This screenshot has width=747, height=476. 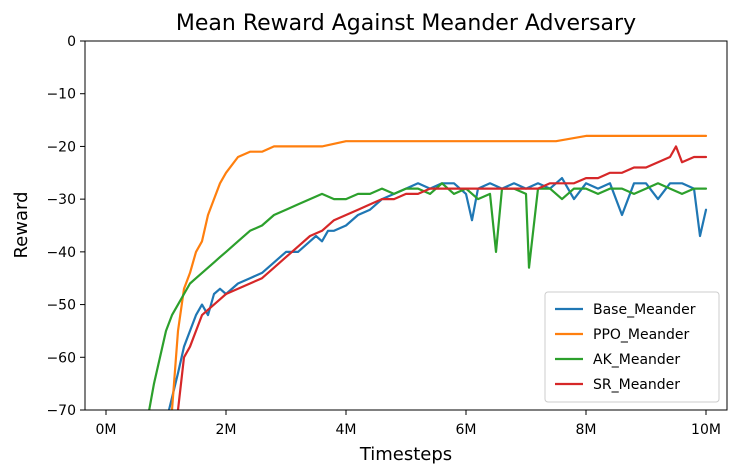 What do you see at coordinates (586, 430) in the screenshot?
I see `x-tick-label: 8M` at bounding box center [586, 430].